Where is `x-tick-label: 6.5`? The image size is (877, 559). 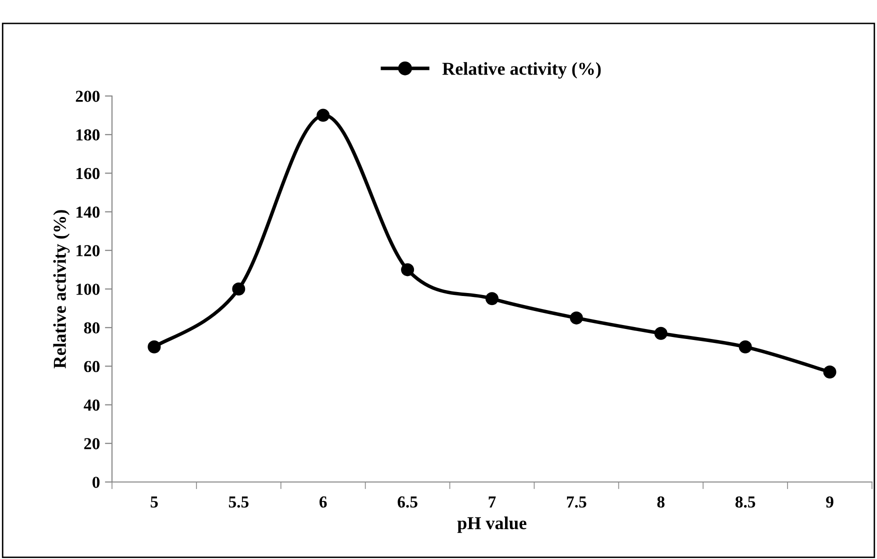 x-tick-label: 6.5 is located at coordinates (408, 502).